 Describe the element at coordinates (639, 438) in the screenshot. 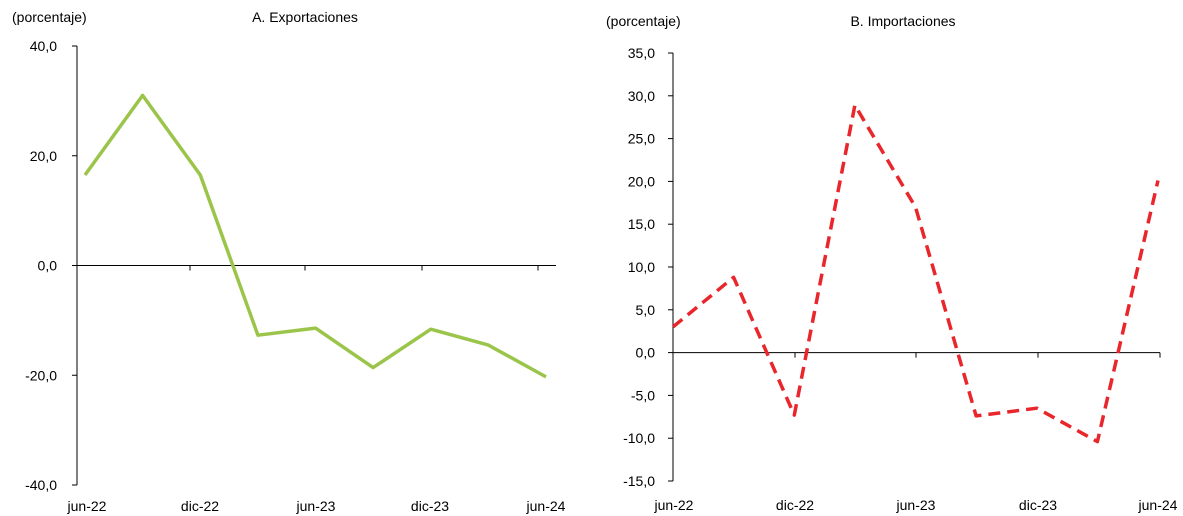

I see `y-tick-label: -10,0` at that location.